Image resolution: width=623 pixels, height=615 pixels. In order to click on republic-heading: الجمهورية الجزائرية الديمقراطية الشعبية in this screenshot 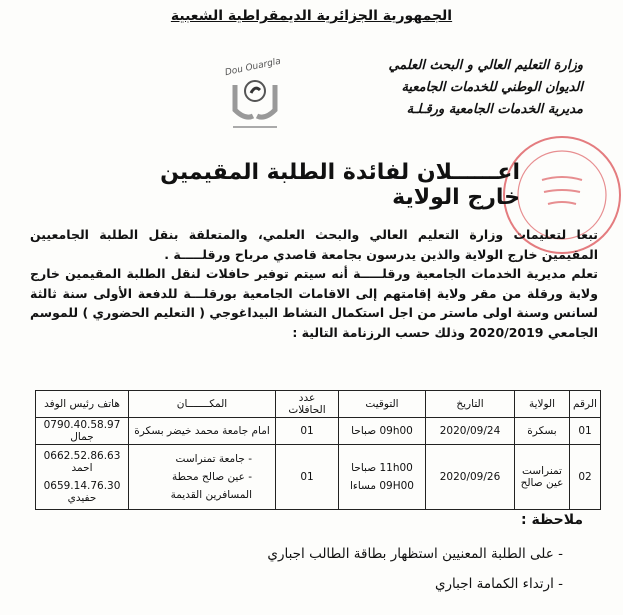, I will do `click(311, 16)`.